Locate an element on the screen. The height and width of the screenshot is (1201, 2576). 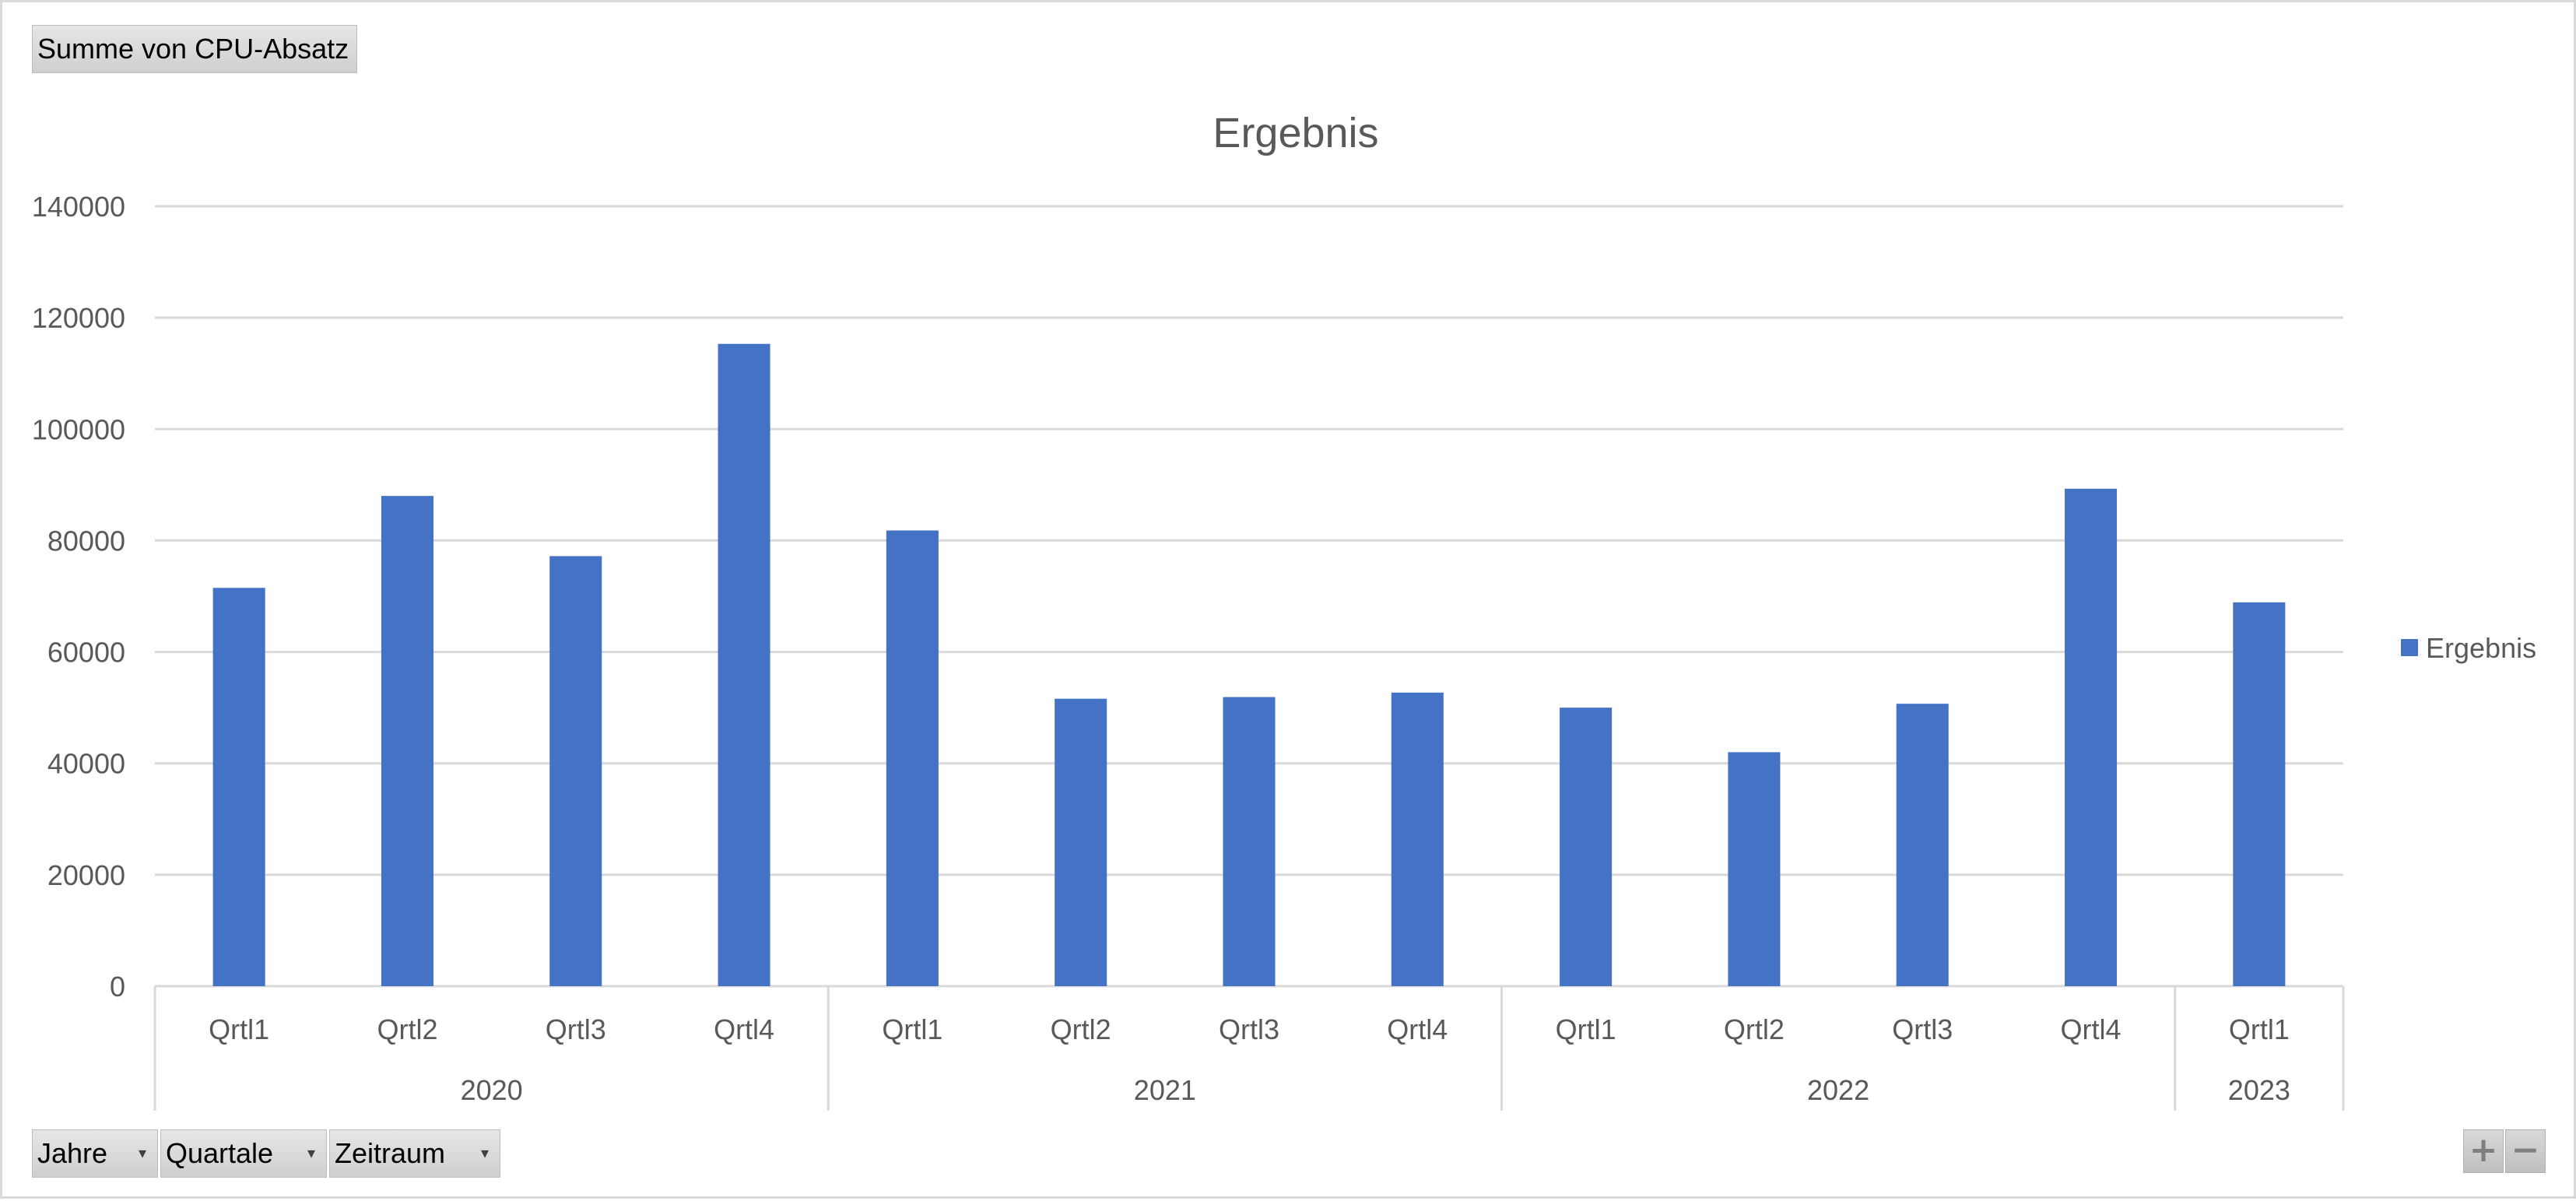
axis-field-quartale-label: Quartale is located at coordinates (220, 1153).